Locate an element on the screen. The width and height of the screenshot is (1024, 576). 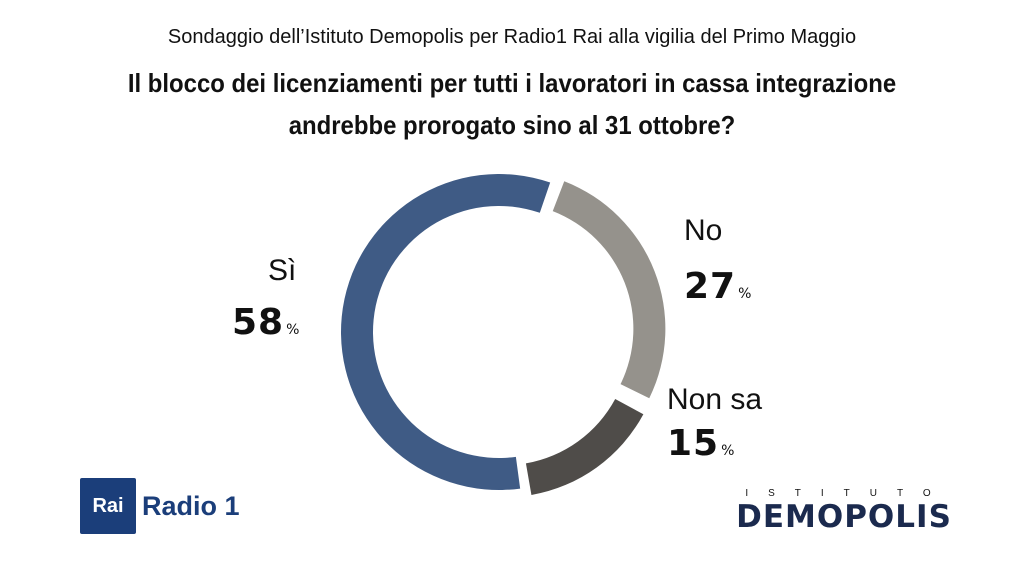
value-no: 27% is located at coordinates (718, 286).